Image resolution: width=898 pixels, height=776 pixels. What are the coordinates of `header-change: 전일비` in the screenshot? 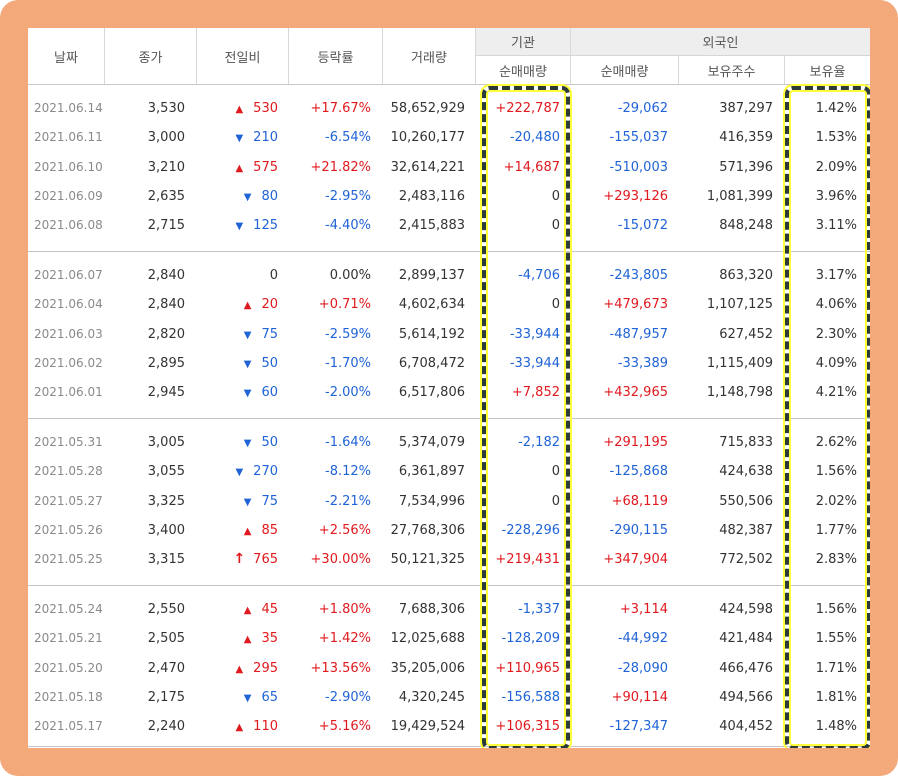 It's located at (242, 56).